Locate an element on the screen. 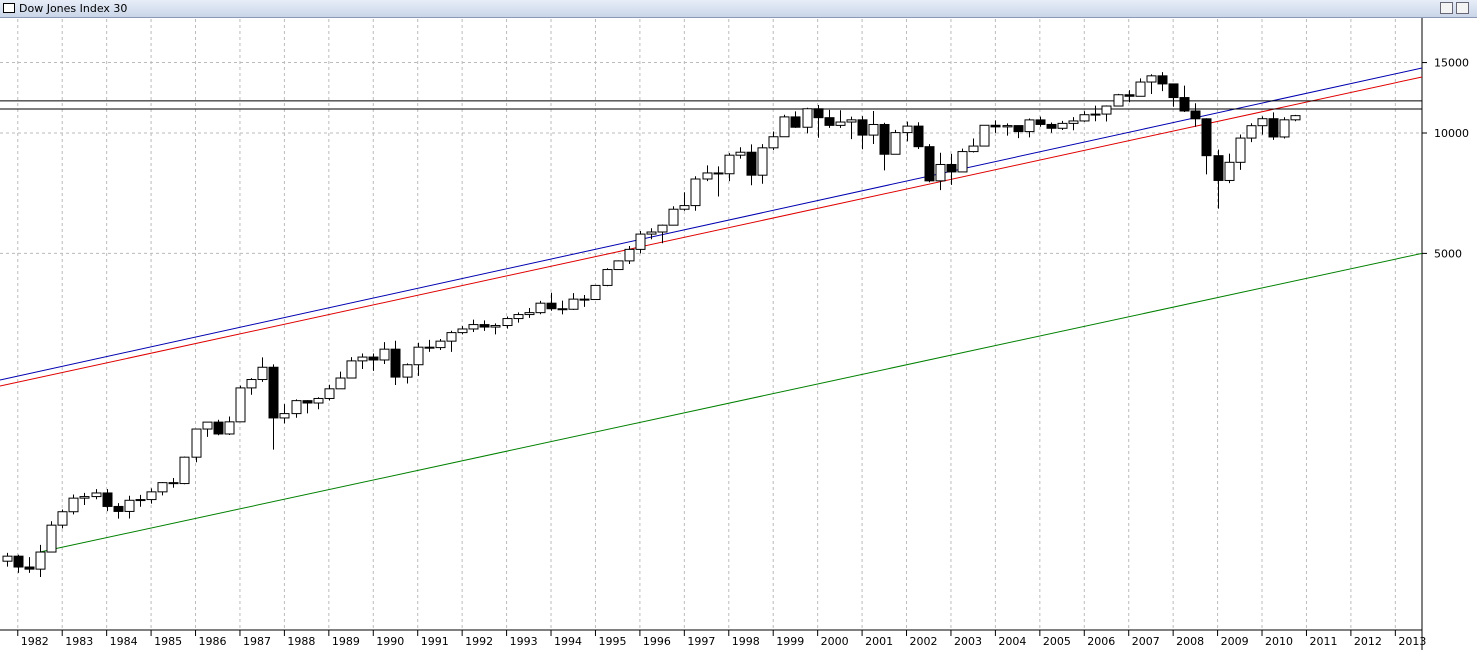 This screenshot has height=650, width=1477. y-tick-label: 5000 is located at coordinates (1448, 253).